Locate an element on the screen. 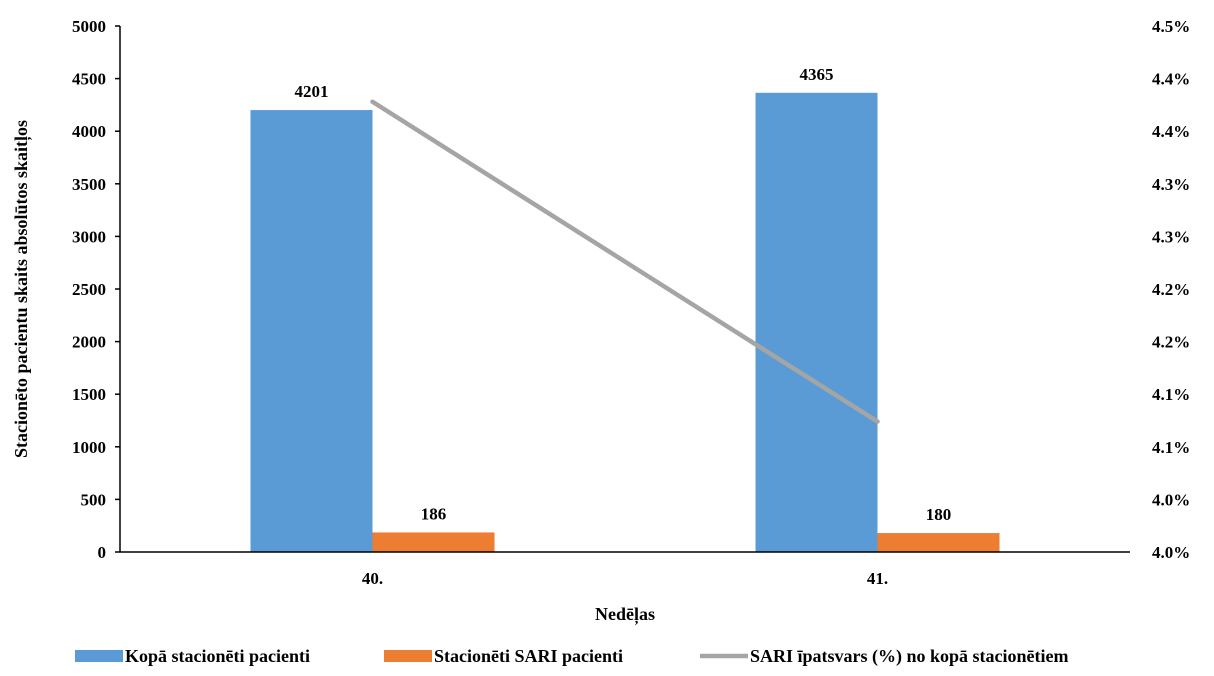 This screenshot has width=1214, height=676. legend-label: Kopā stacionēti pacienti is located at coordinates (217, 656).